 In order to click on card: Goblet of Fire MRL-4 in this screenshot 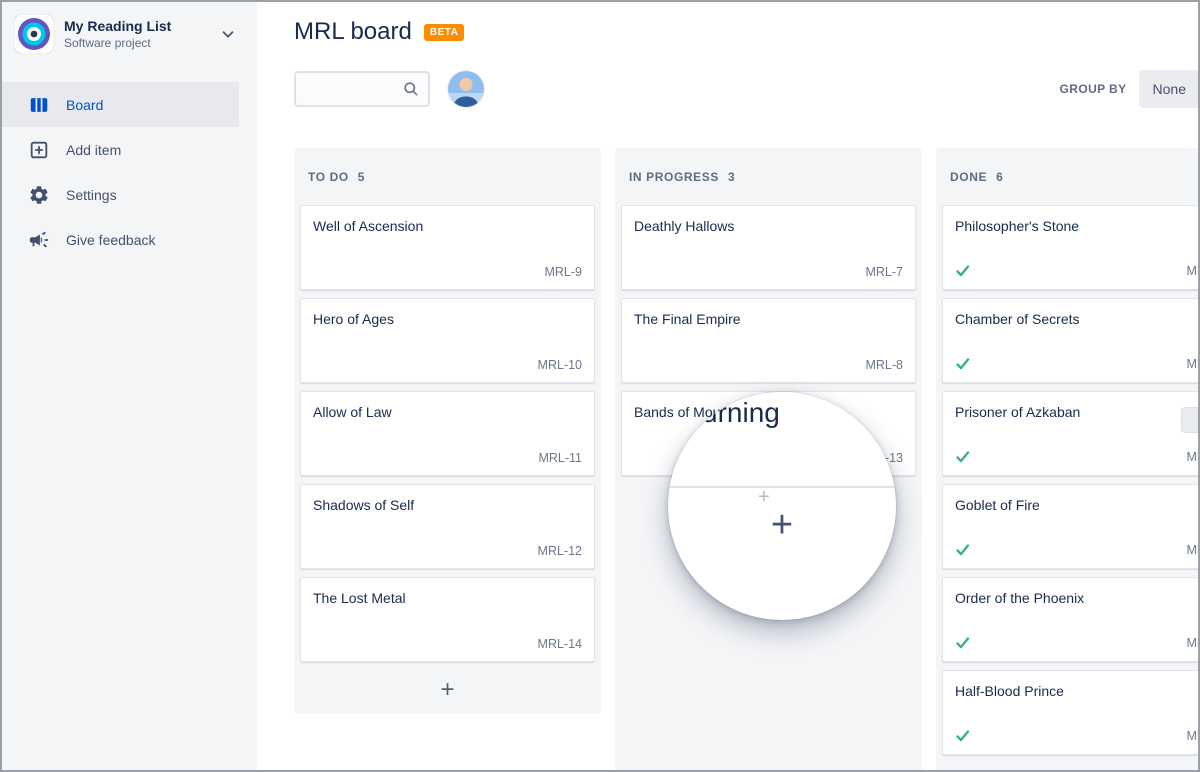, I will do `click(1070, 526)`.